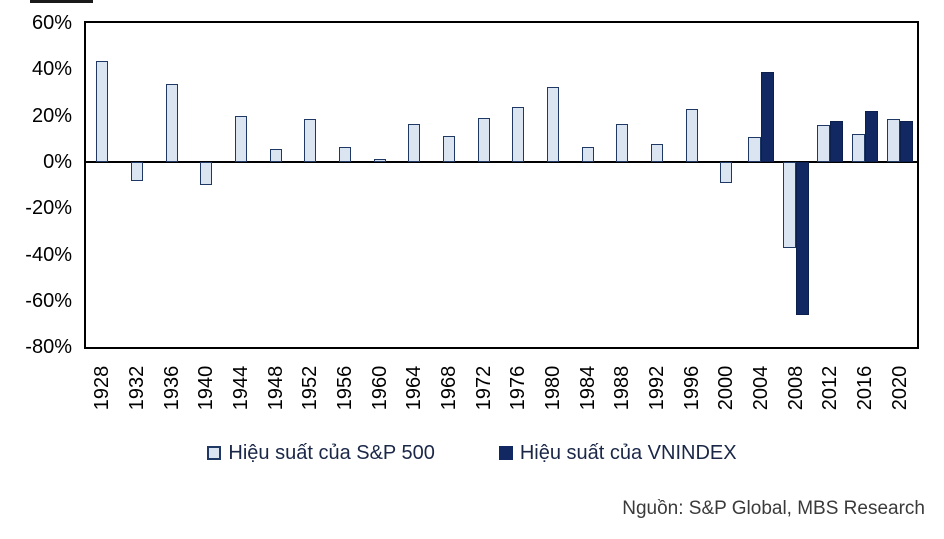 This screenshot has width=944, height=539. What do you see at coordinates (206, 173) in the screenshot?
I see `bar-sp500-1940` at bounding box center [206, 173].